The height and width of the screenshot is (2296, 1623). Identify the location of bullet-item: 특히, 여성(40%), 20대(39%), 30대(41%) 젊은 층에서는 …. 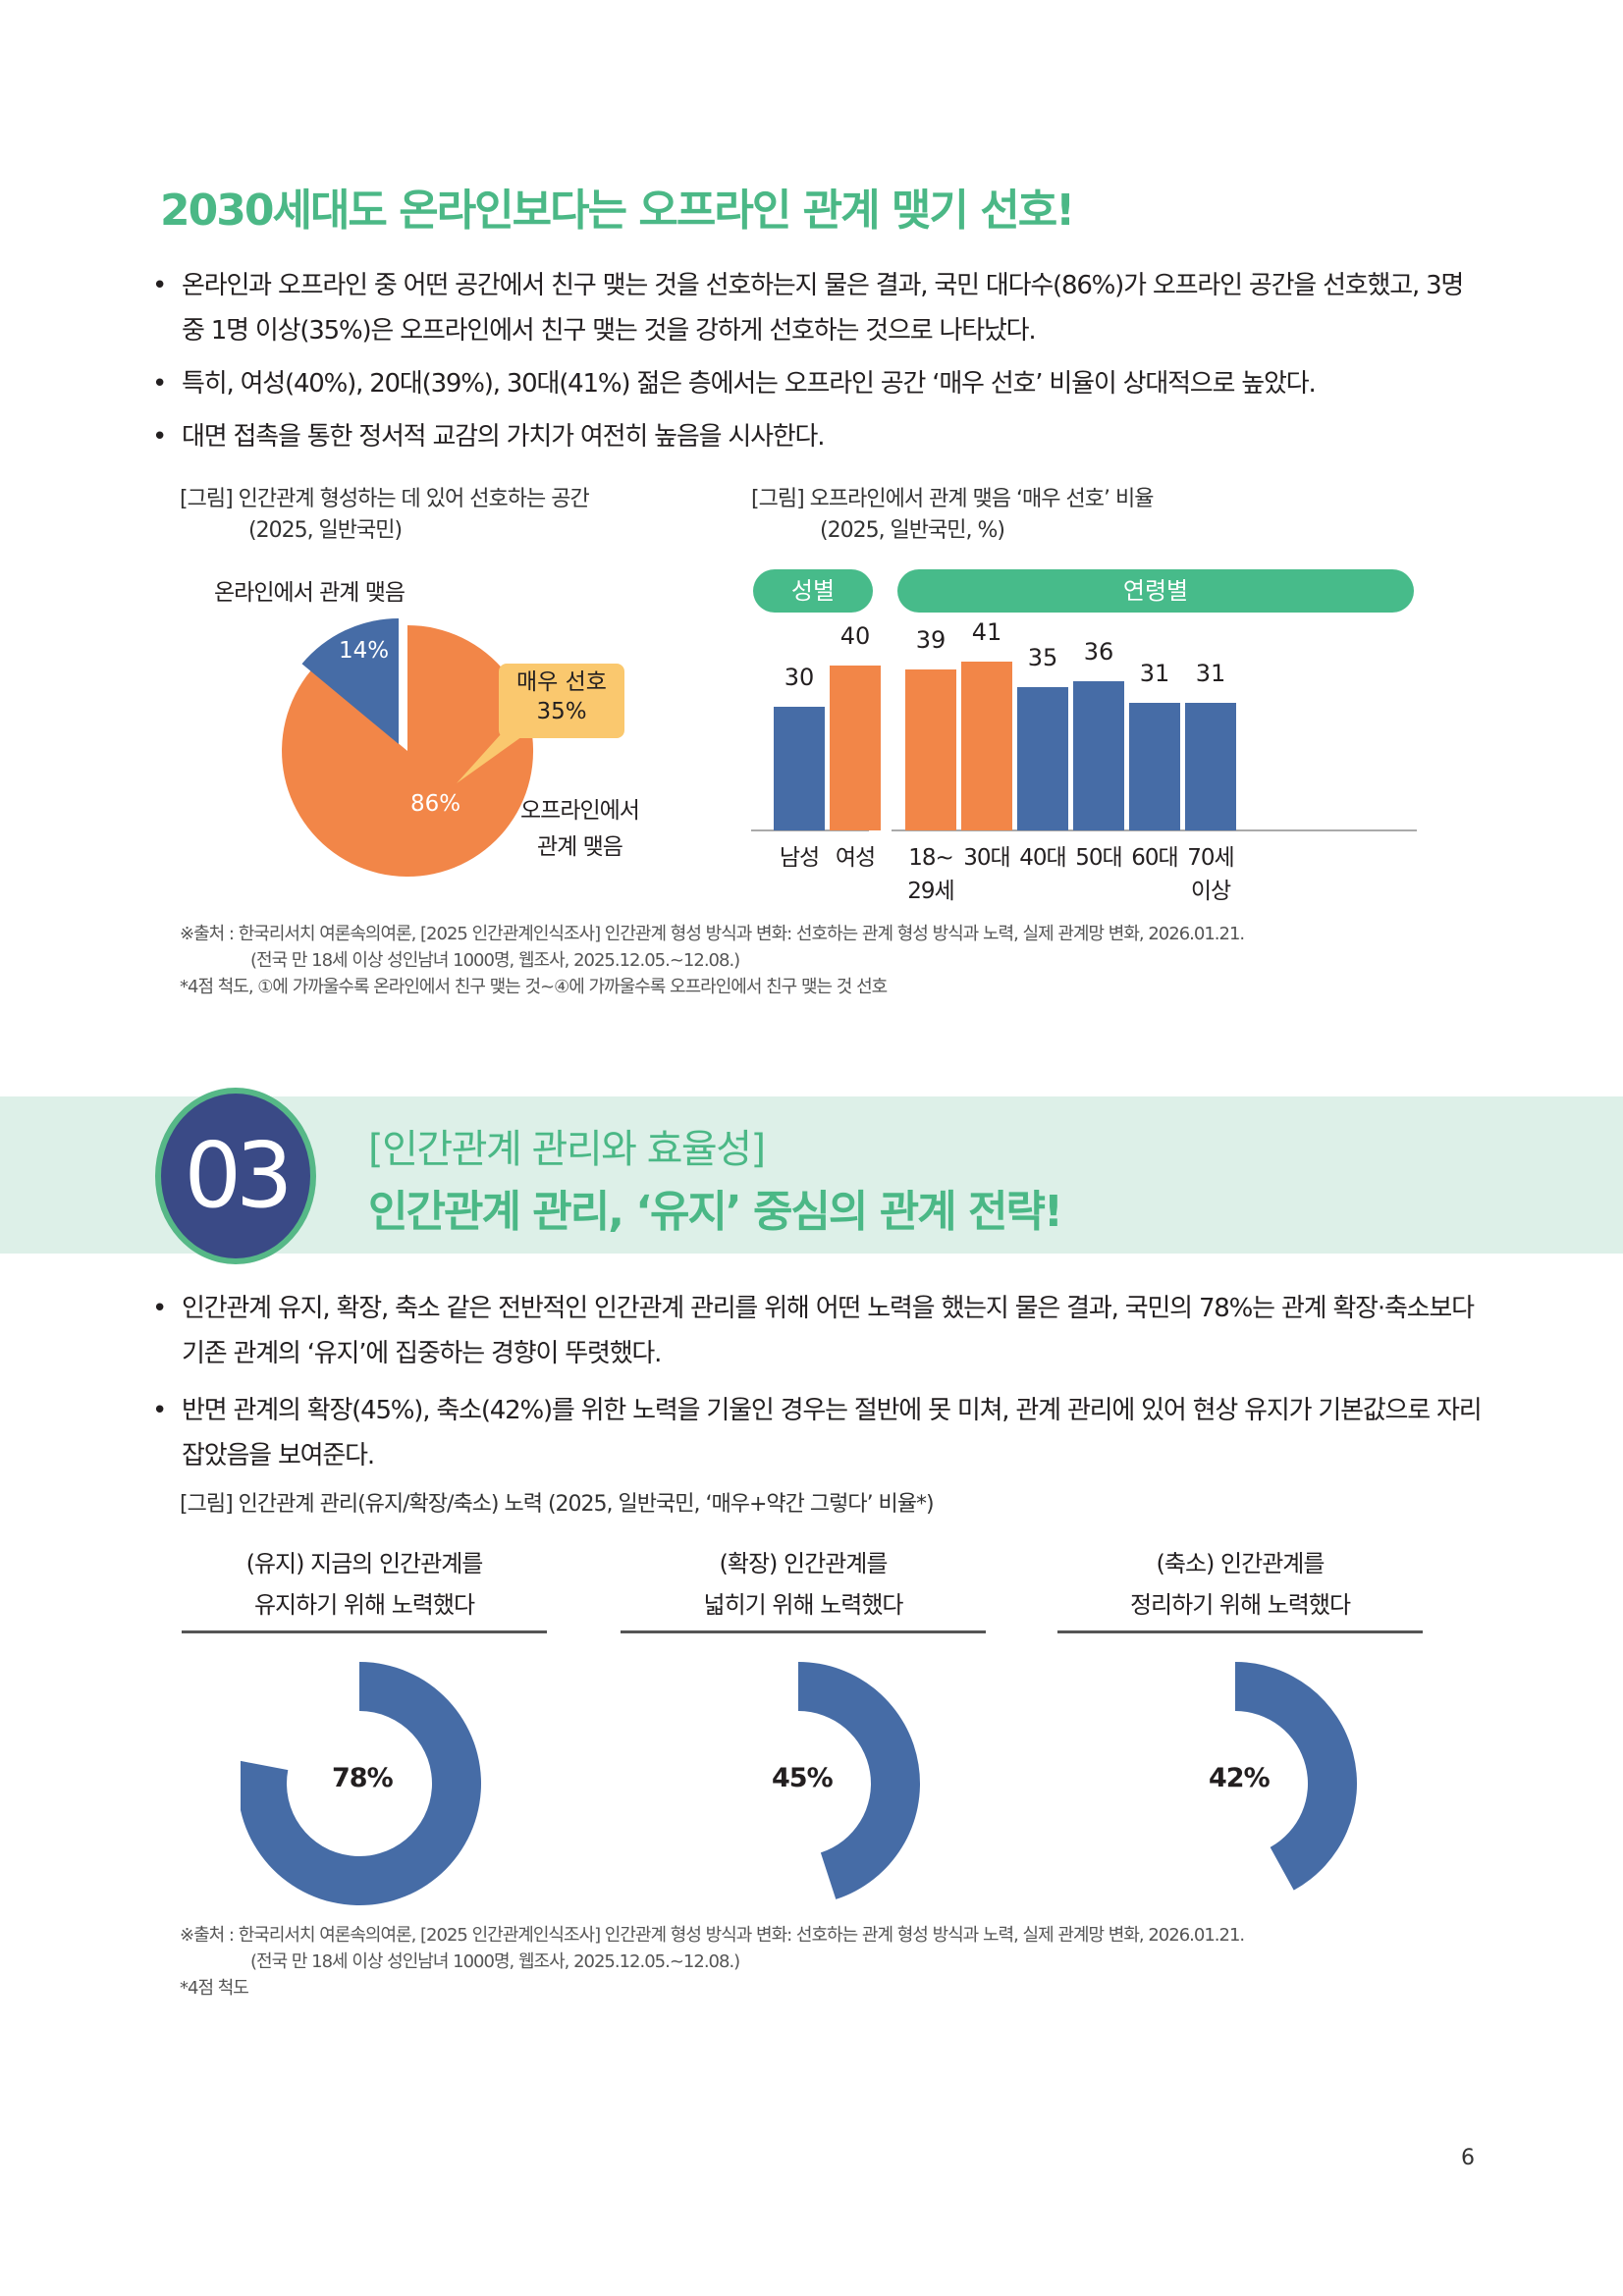
(820, 383).